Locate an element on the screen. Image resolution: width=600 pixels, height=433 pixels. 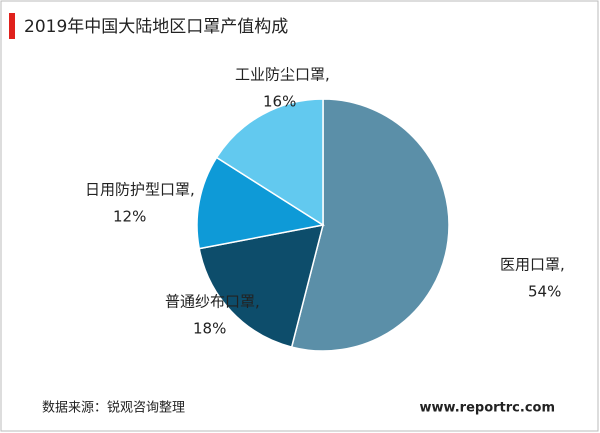
value-label: 54% is located at coordinates (544, 292).